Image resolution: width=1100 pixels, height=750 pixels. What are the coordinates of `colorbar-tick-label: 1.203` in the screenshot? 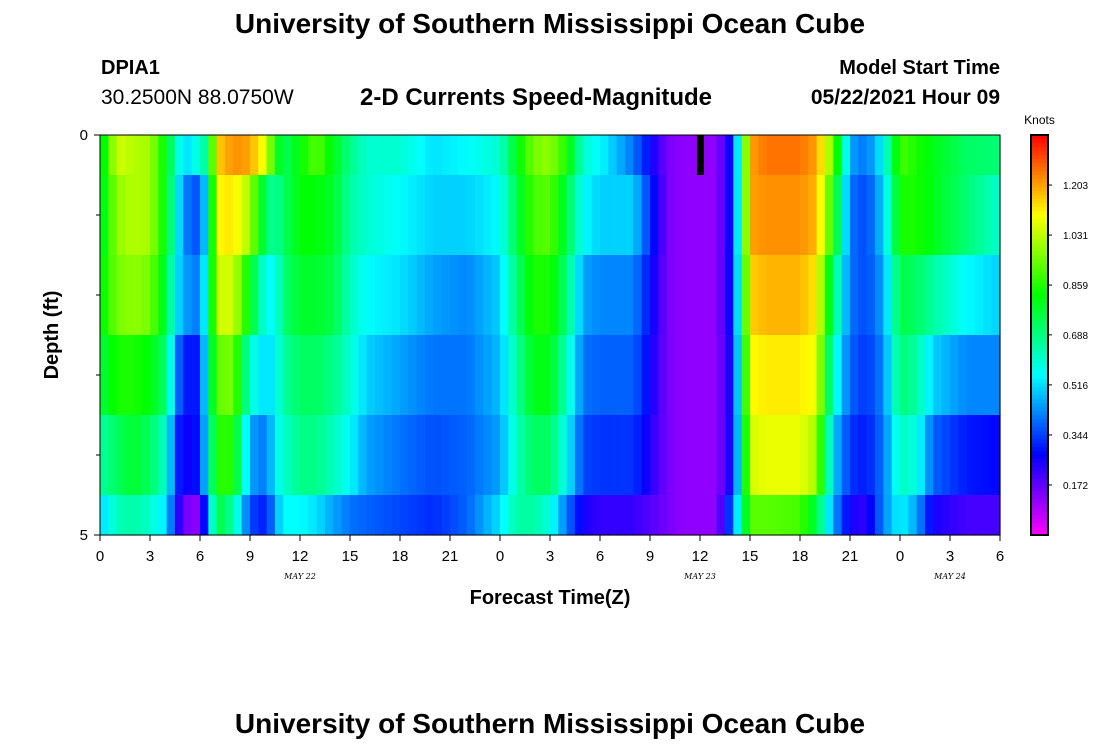 It's located at (1075, 186).